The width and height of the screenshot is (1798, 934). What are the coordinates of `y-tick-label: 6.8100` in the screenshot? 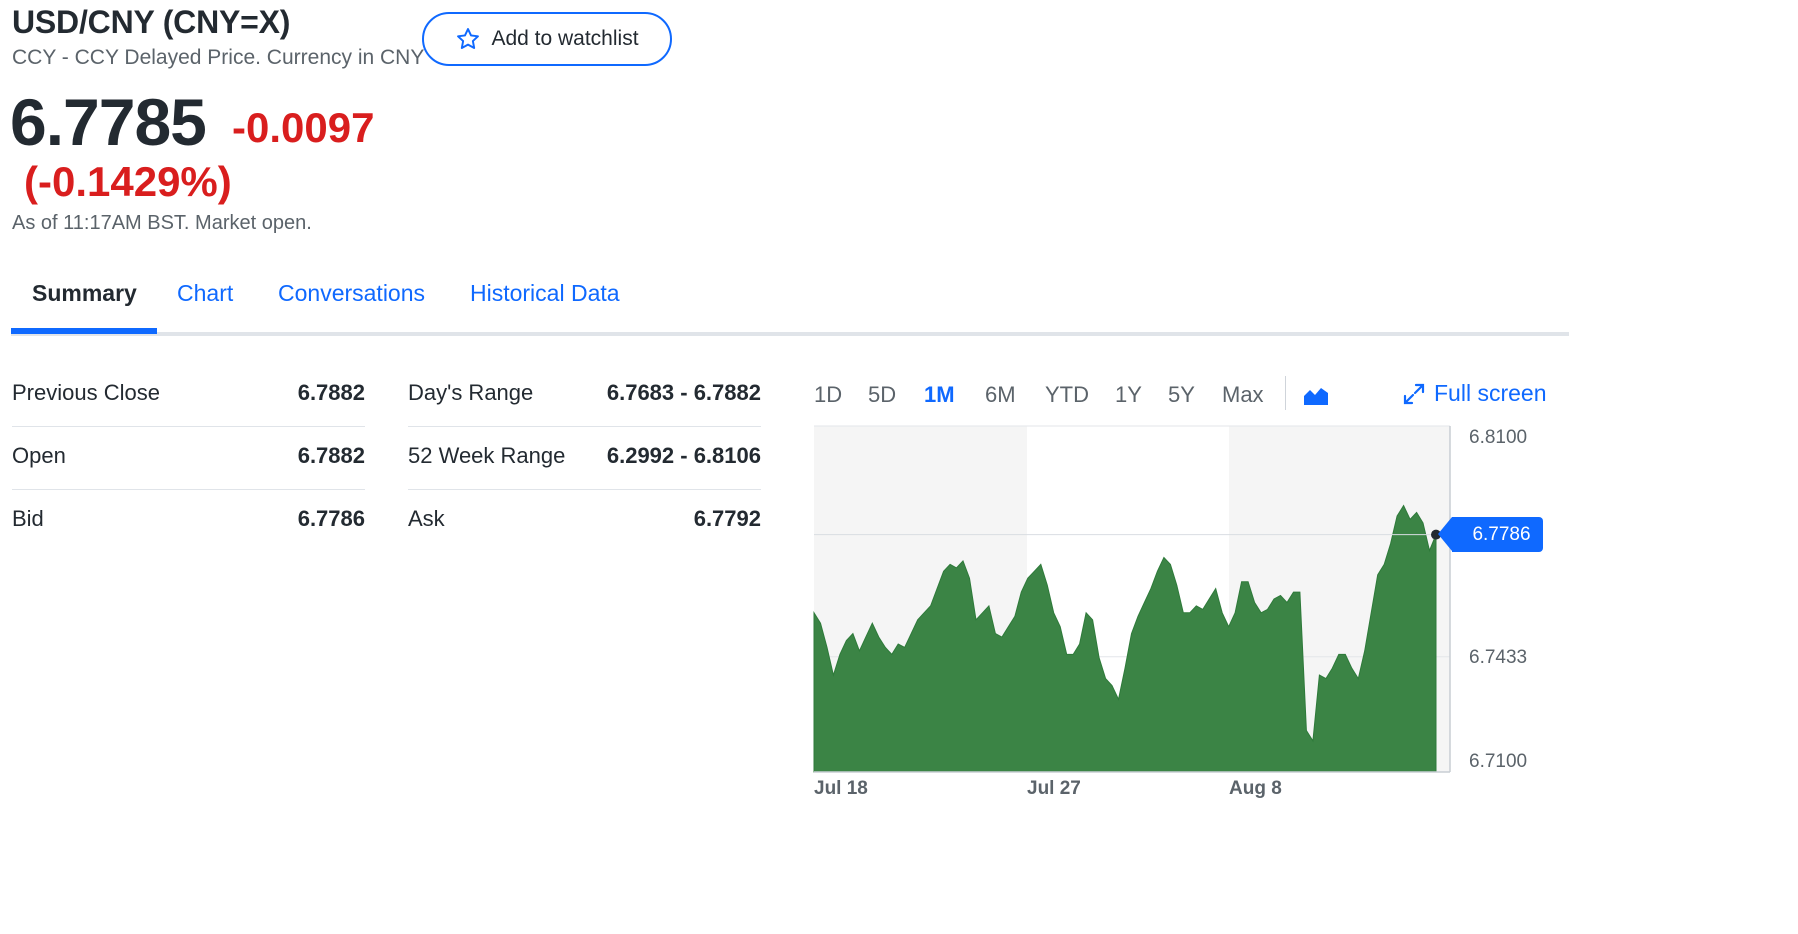 It's located at (1498, 437).